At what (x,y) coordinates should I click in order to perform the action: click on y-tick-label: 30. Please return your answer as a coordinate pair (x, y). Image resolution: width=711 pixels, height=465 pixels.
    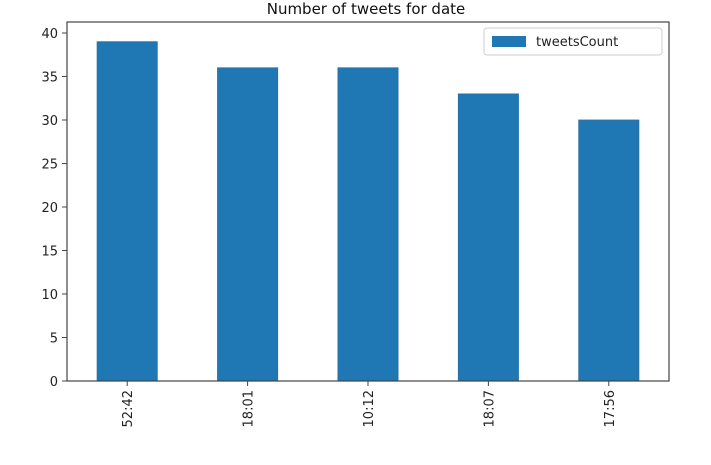
    Looking at the image, I should click on (49, 121).